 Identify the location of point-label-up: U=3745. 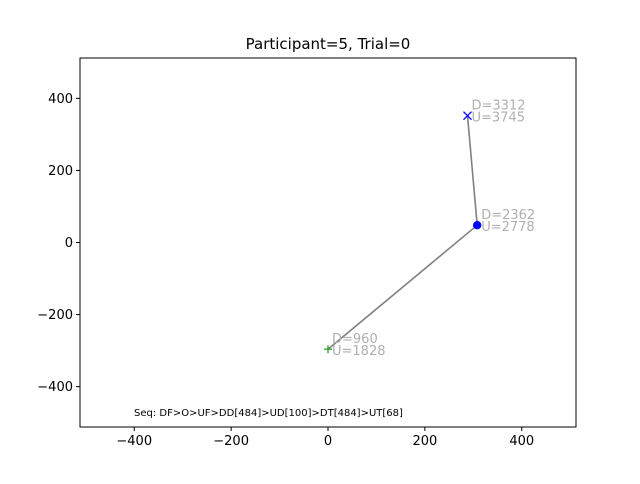
(499, 118).